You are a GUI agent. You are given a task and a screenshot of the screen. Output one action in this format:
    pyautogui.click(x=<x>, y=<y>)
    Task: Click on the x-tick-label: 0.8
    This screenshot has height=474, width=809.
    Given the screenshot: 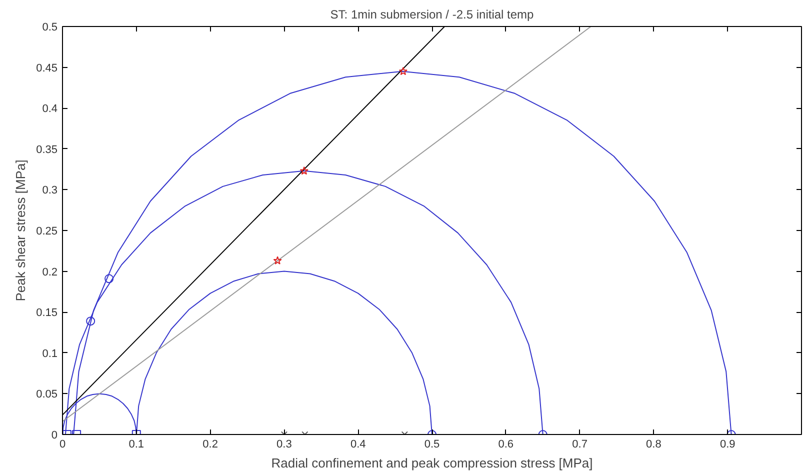 What is the action you would take?
    pyautogui.click(x=654, y=444)
    